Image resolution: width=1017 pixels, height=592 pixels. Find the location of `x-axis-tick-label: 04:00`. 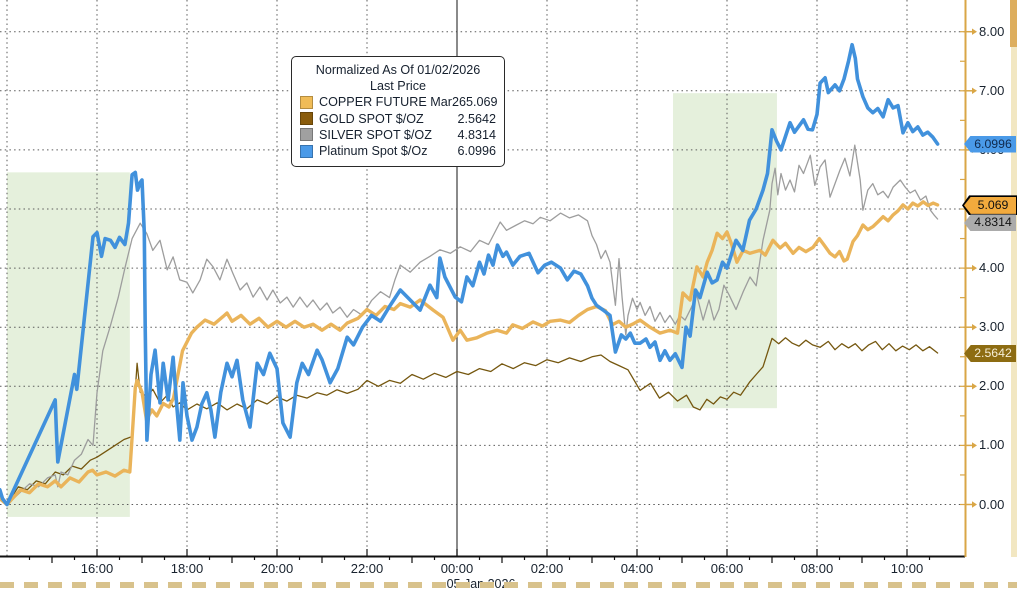

x-axis-tick-label: 04:00 is located at coordinates (637, 568).